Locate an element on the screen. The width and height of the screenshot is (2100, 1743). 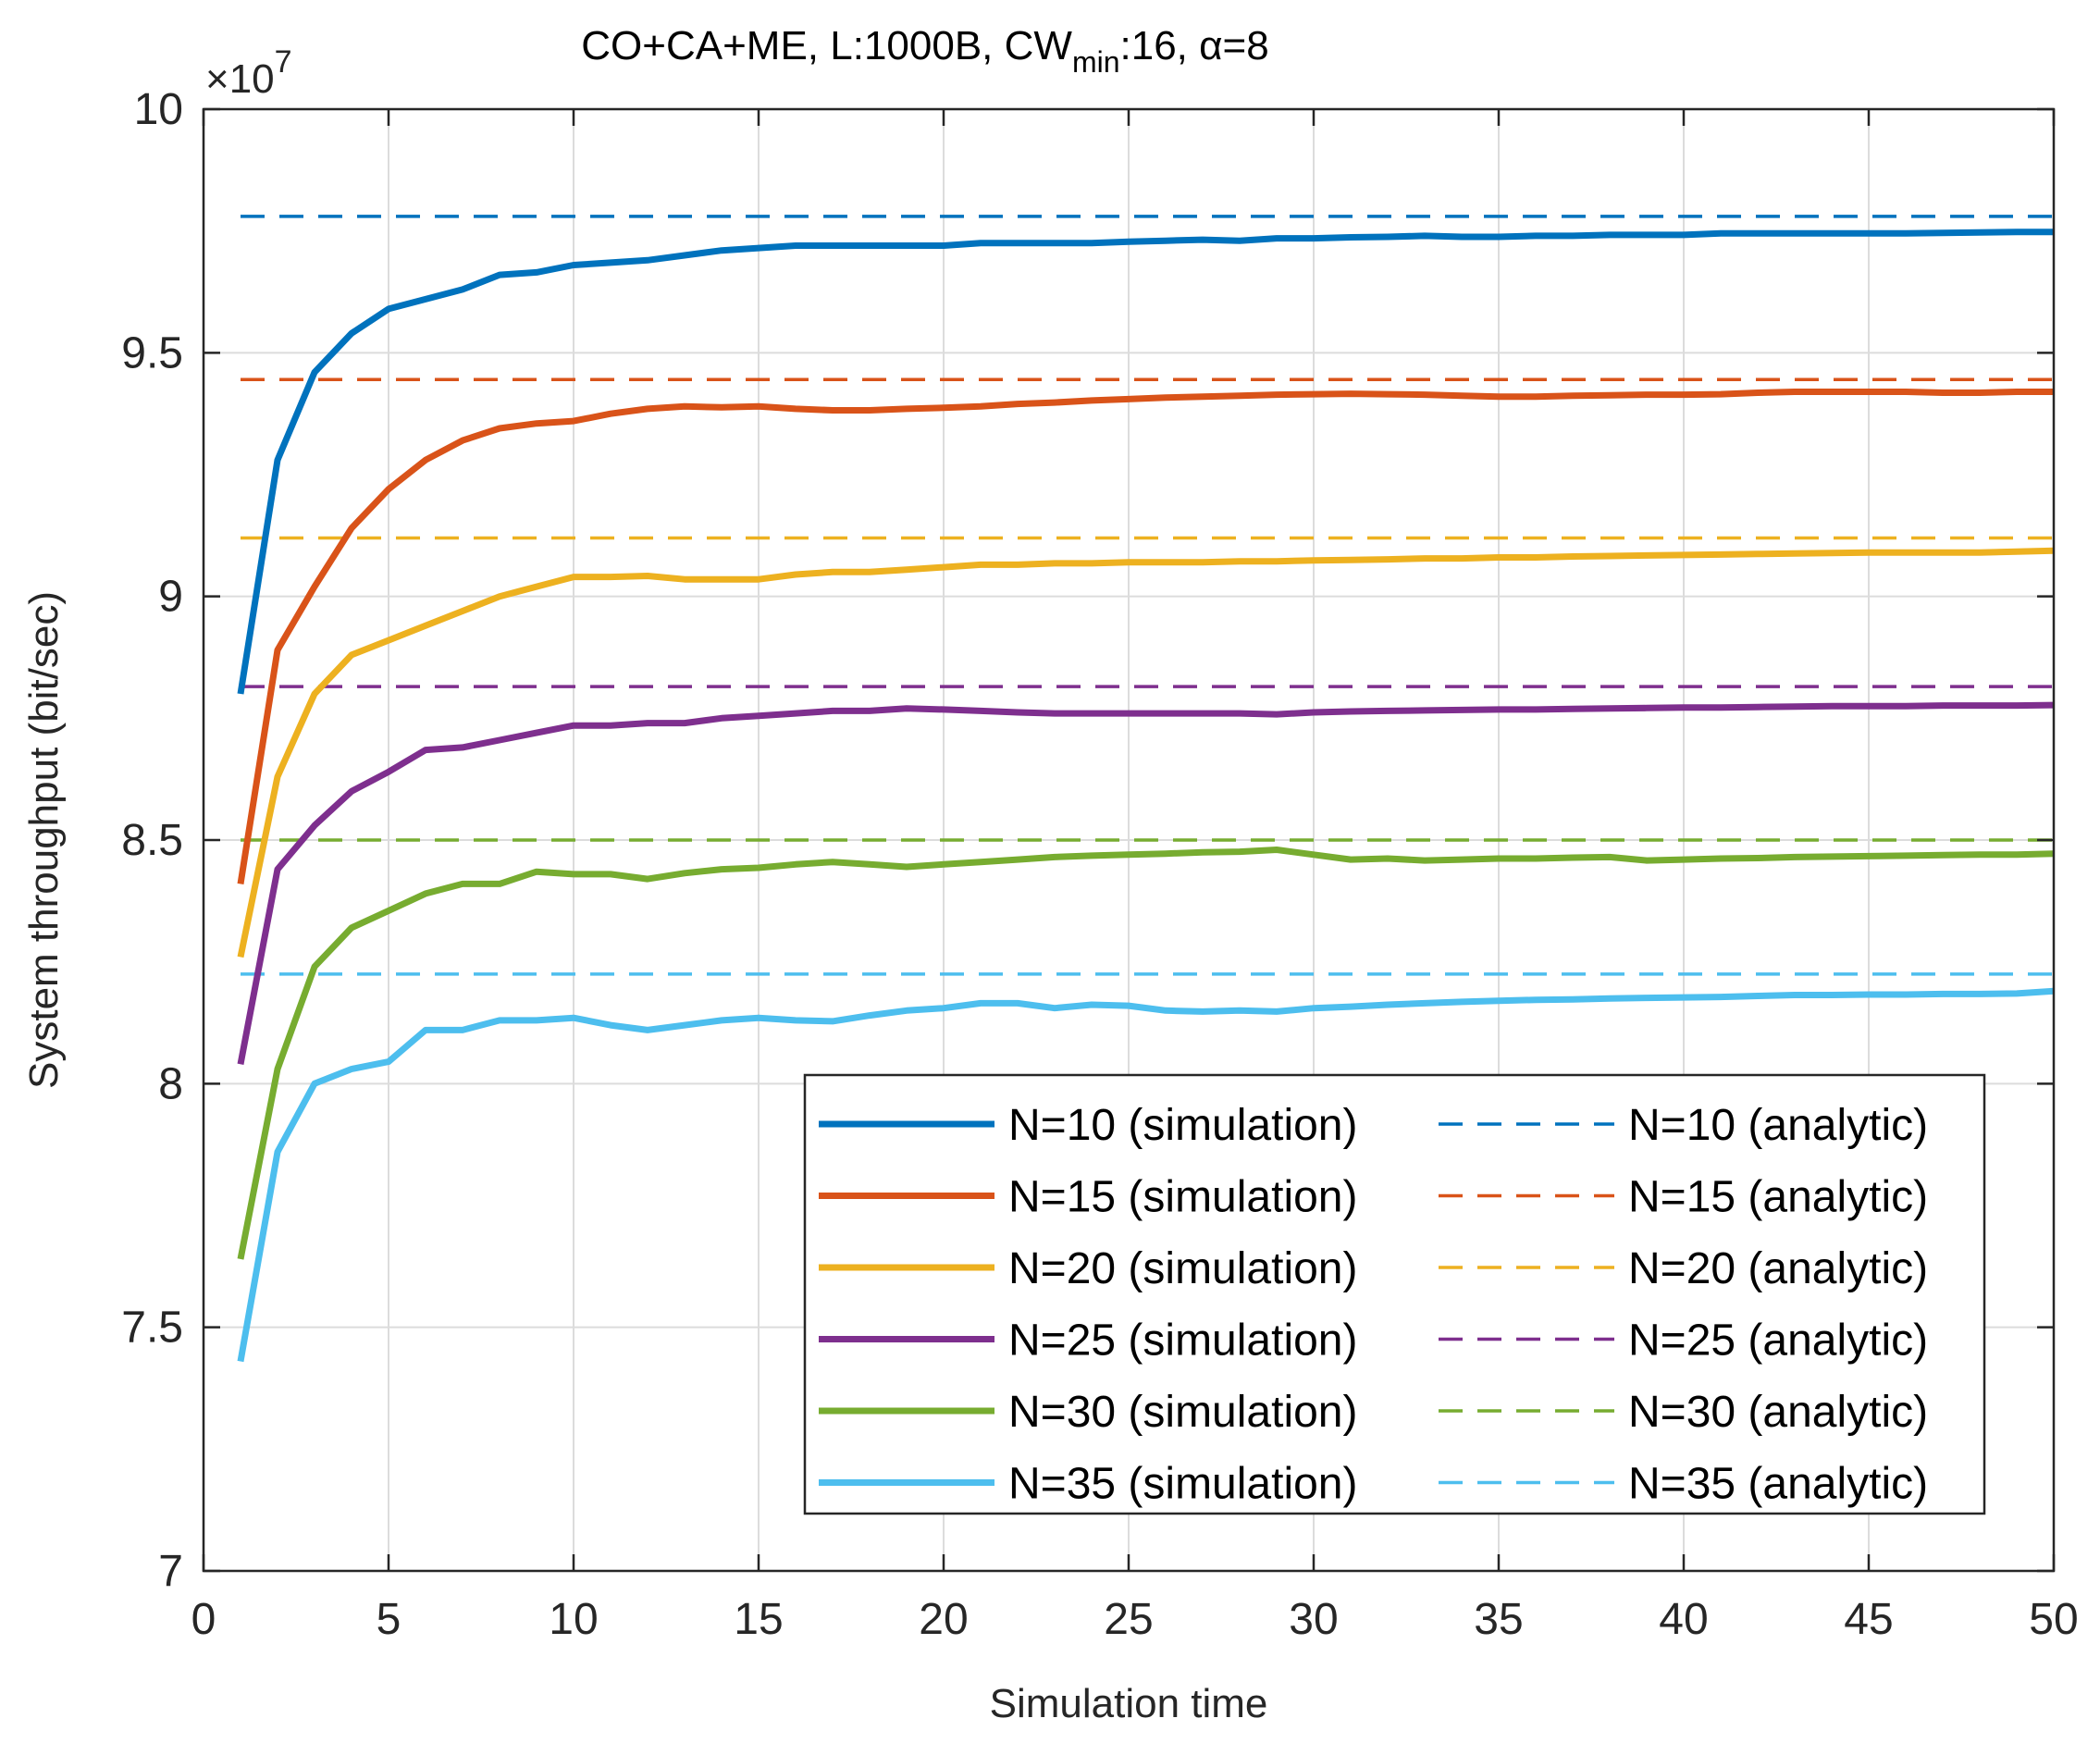
legend-label: N=30 (analytic) is located at coordinates (1778, 1412).